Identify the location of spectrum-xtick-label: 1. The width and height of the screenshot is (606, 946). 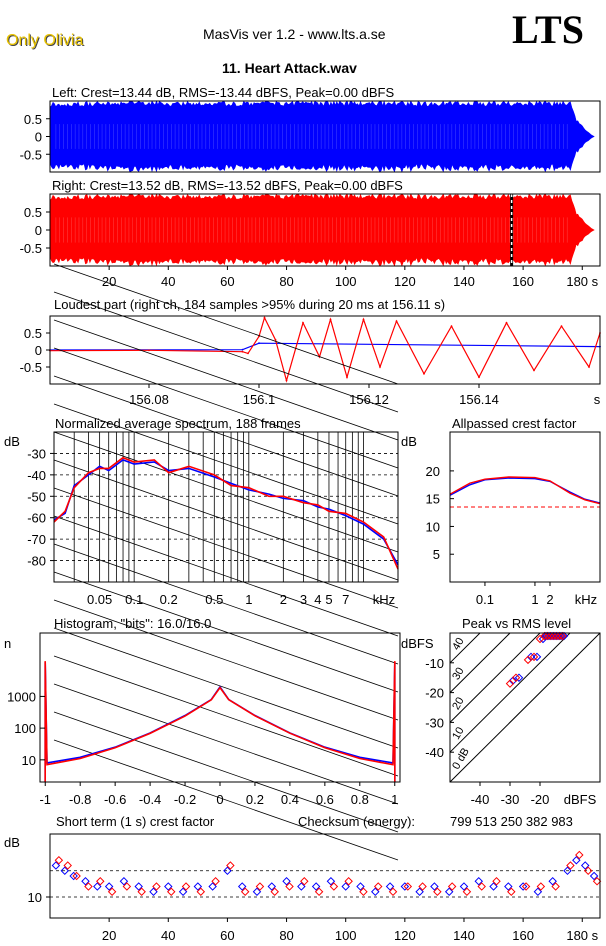
(248, 599).